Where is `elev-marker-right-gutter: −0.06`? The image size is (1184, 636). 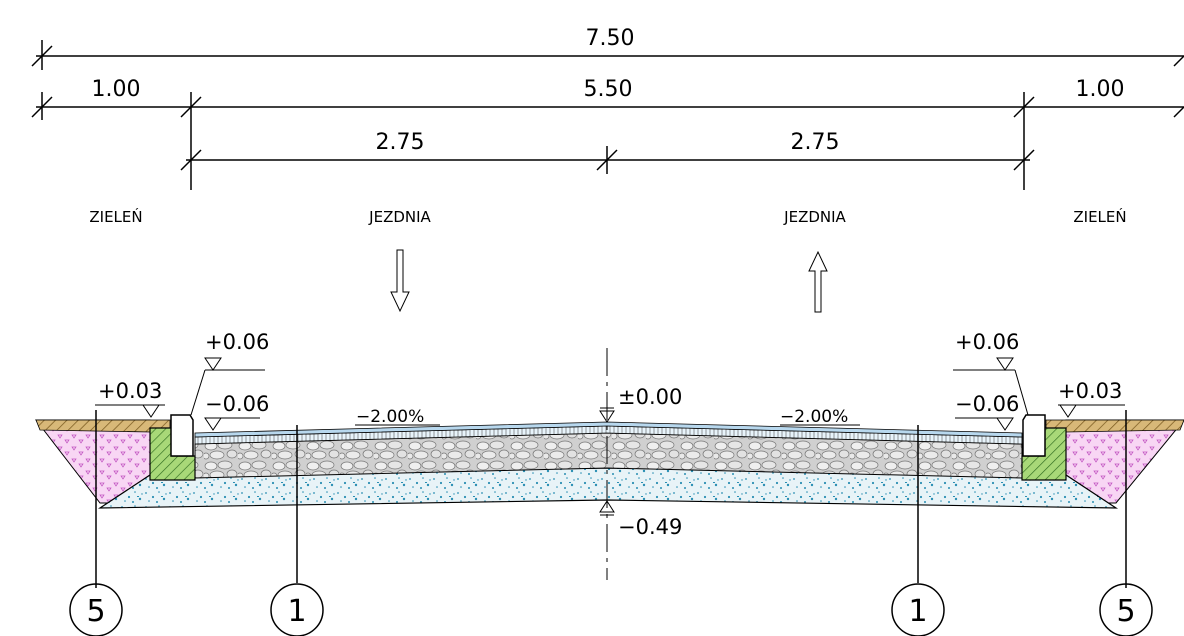
elev-marker-right-gutter: −0.06 is located at coordinates (987, 411).